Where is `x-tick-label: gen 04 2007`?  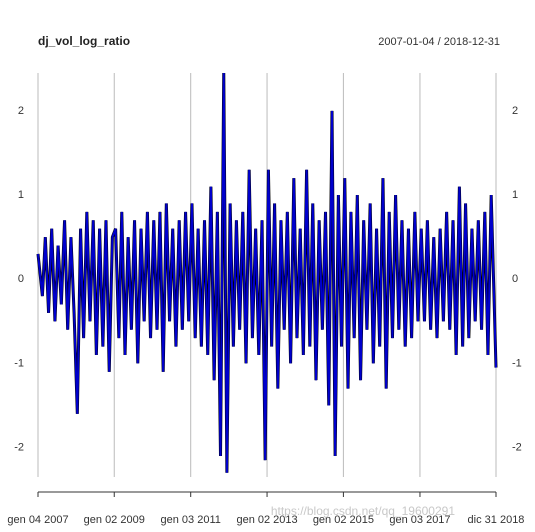
x-tick-label: gen 04 2007 is located at coordinates (37, 520).